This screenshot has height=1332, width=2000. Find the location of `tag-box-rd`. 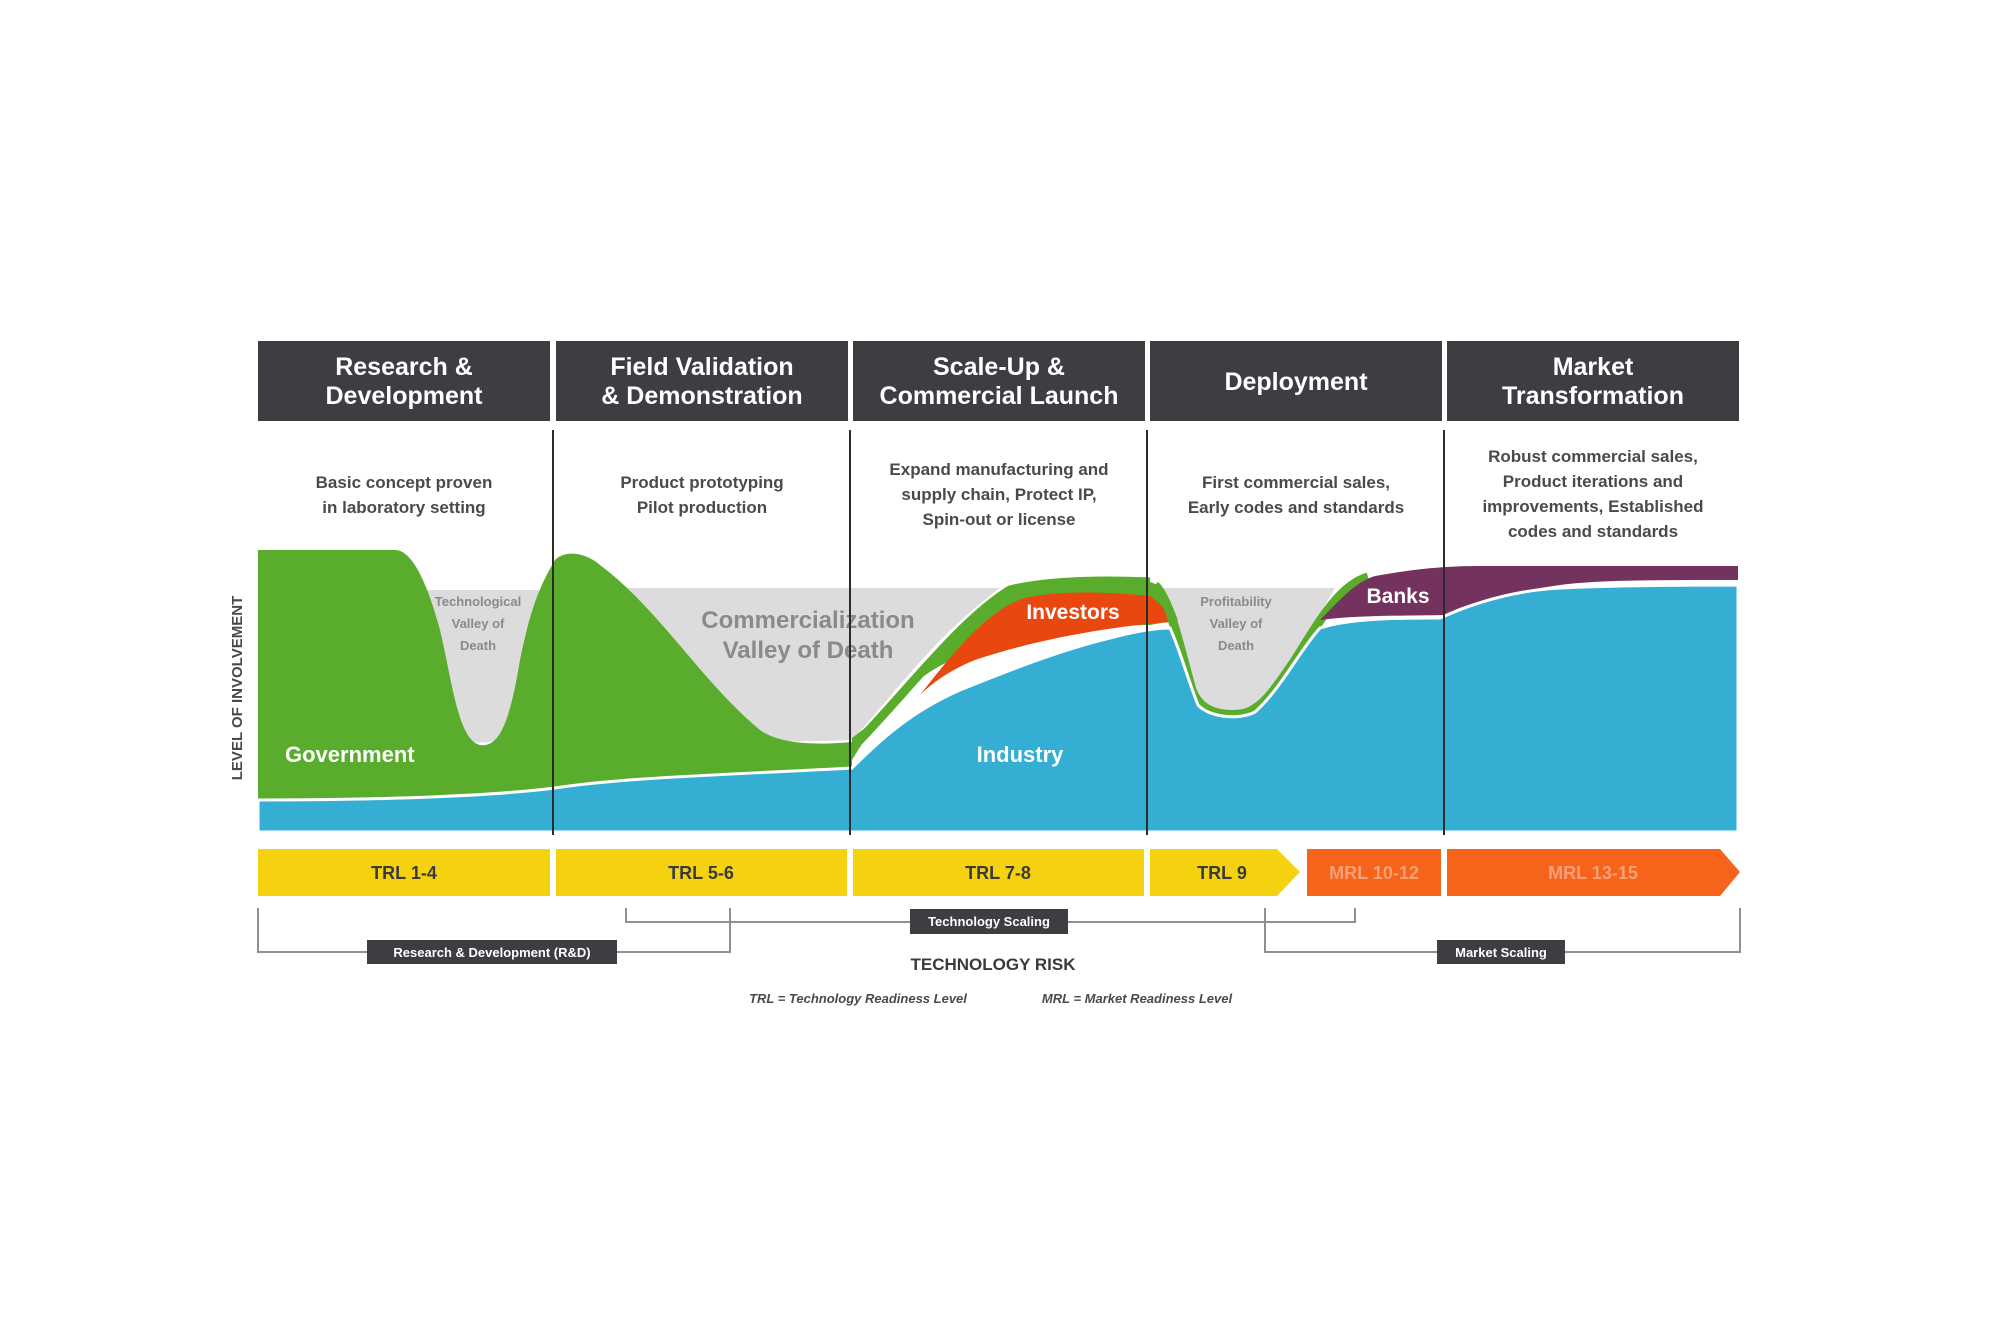

tag-box-rd is located at coordinates (492, 952).